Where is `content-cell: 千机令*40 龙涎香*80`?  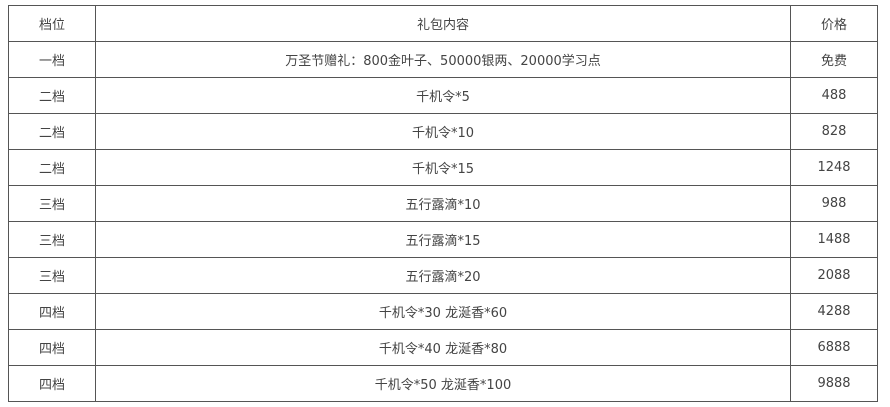 content-cell: 千机令*40 龙涎香*80 is located at coordinates (443, 347).